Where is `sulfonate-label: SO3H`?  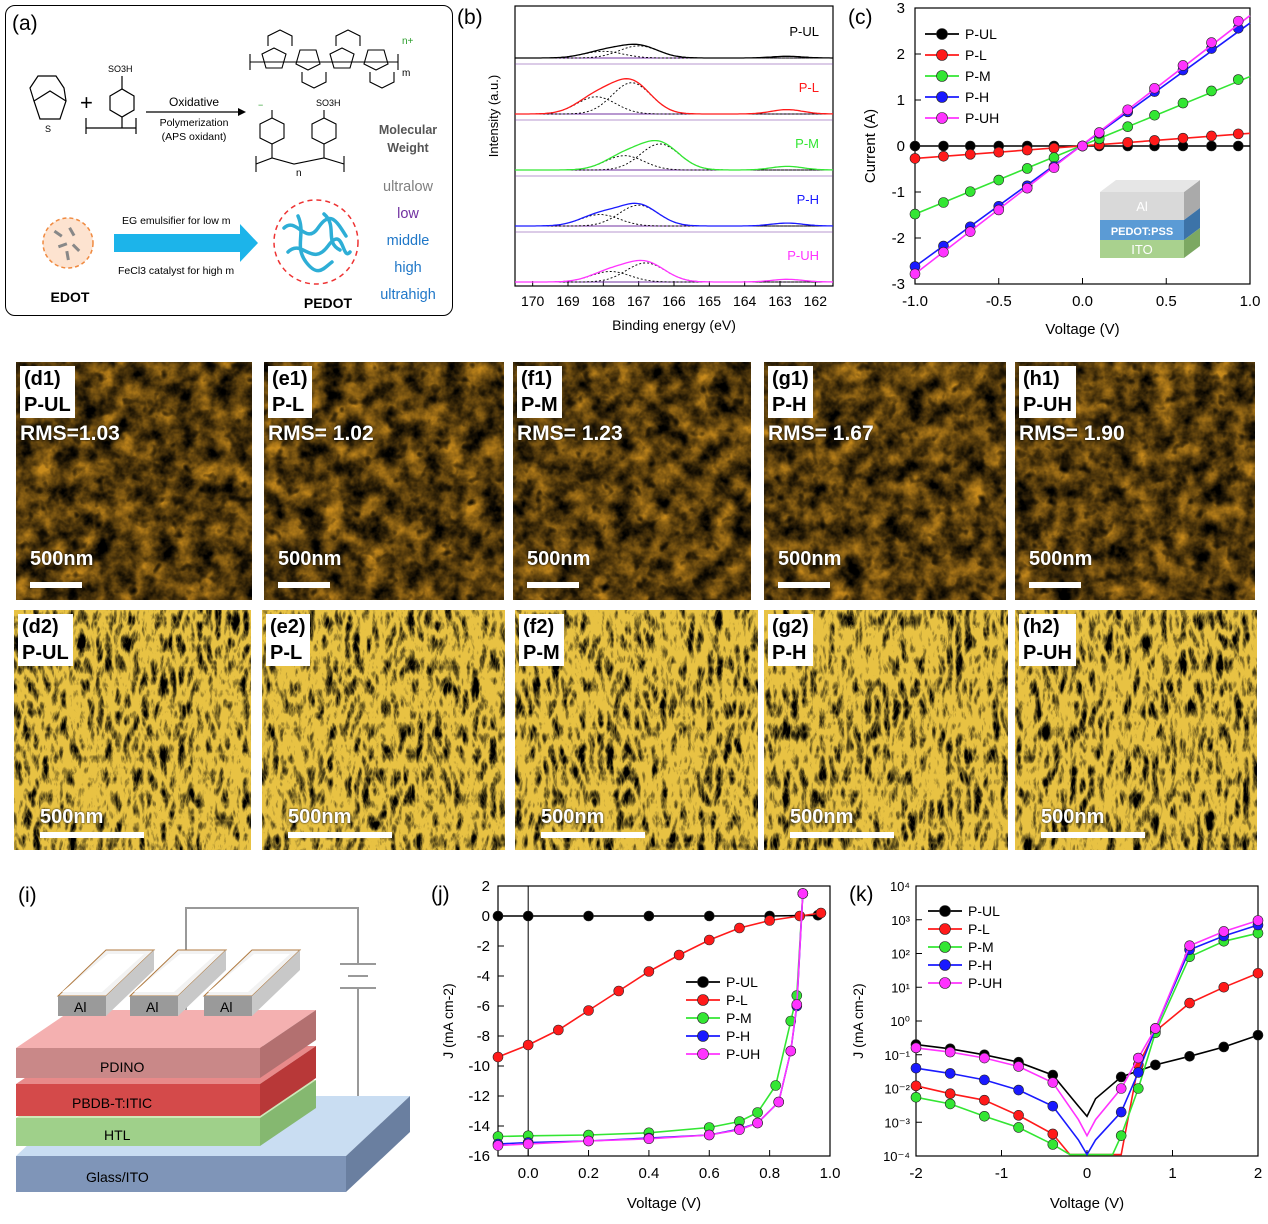
sulfonate-label: SO3H is located at coordinates (120, 69).